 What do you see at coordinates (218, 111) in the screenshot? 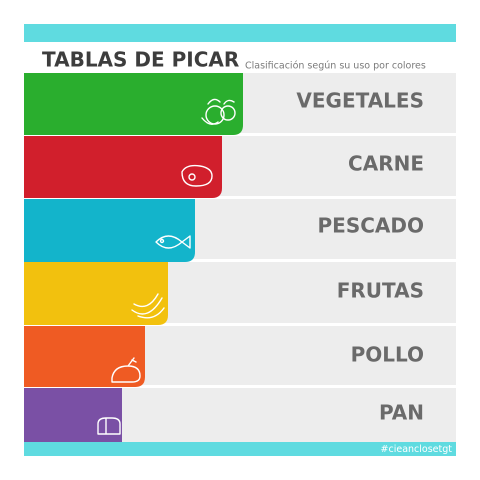
I see `vegetables-icon` at bounding box center [218, 111].